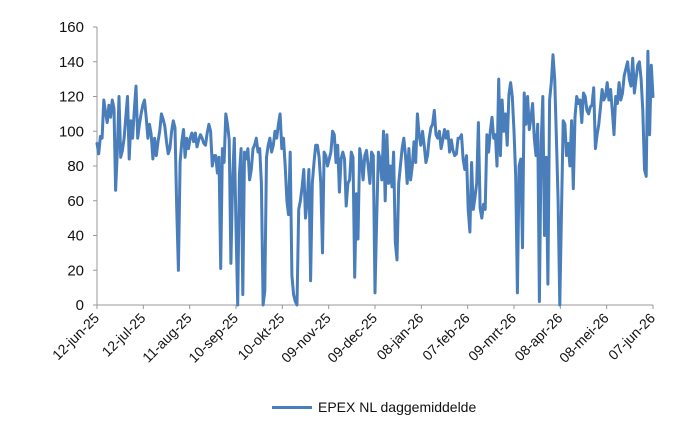 The height and width of the screenshot is (430, 700). I want to click on y-tick-label: 160, so click(71, 27).